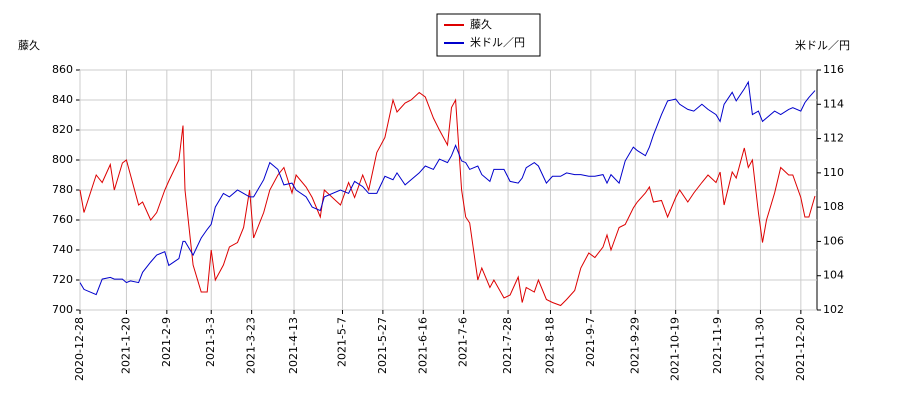 This screenshot has height=404, width=900. I want to click on x-tick-label: 2021-1-20, so click(125, 345).